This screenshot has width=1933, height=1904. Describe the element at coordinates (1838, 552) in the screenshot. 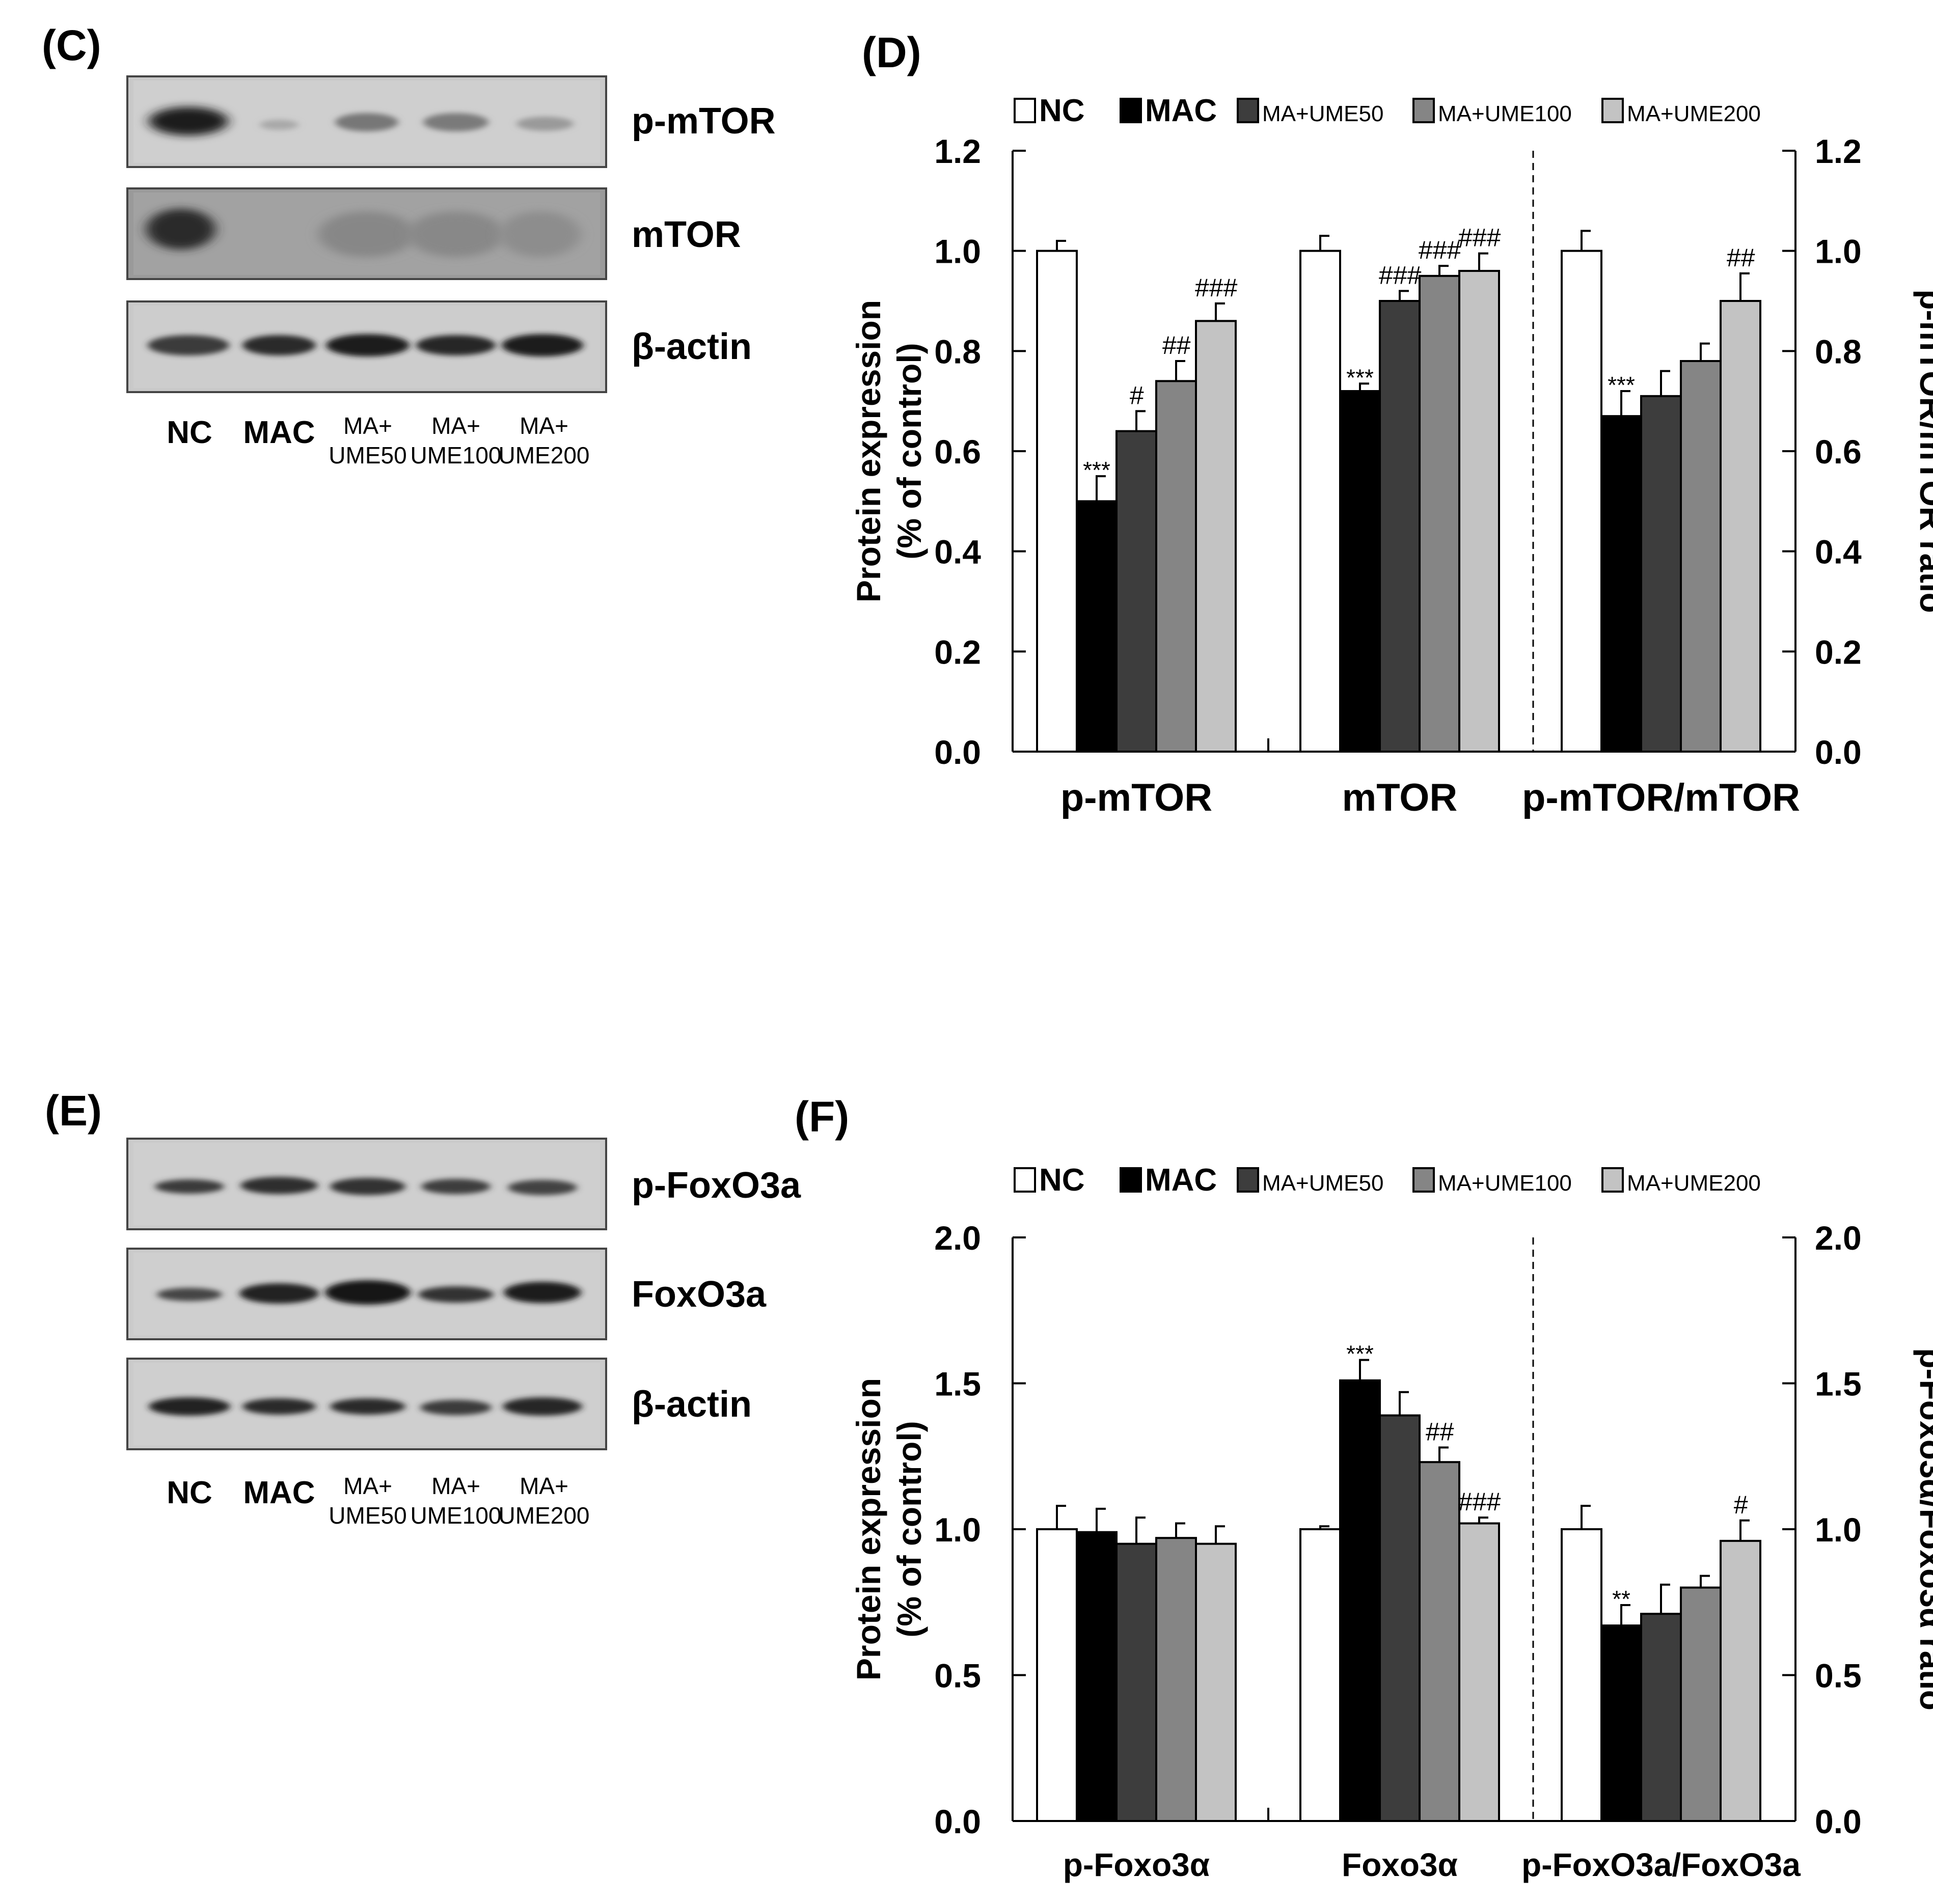

I see `y-tick-label-right: 0.4` at that location.